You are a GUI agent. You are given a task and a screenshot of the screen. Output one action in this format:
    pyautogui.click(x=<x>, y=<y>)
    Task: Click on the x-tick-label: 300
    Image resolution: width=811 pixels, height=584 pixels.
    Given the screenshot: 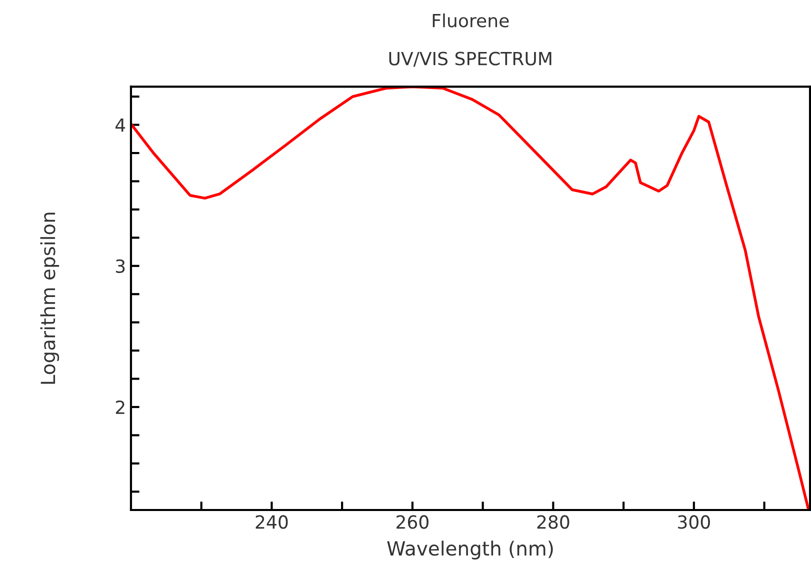 What is the action you would take?
    pyautogui.click(x=694, y=522)
    